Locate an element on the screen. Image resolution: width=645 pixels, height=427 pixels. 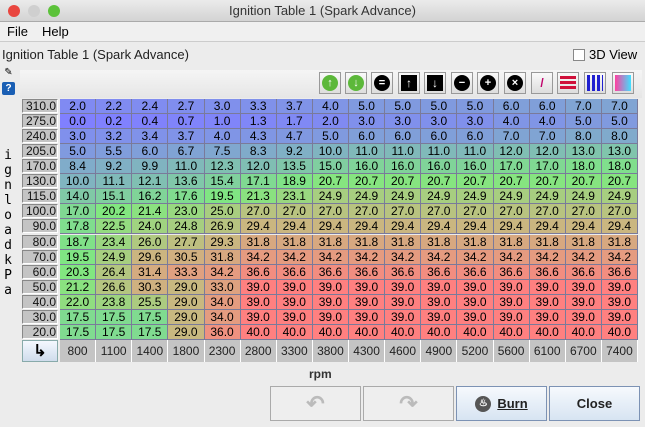
table-cell: 8.4 is located at coordinates (78, 167).